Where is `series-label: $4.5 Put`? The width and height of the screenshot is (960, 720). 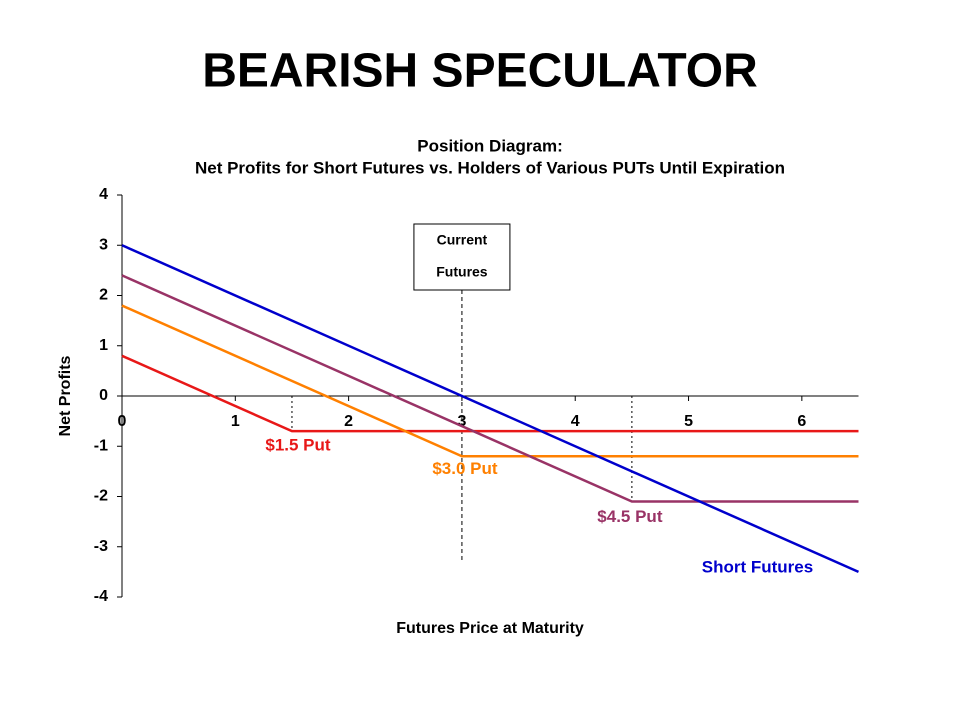
series-label: $4.5 Put is located at coordinates (630, 516).